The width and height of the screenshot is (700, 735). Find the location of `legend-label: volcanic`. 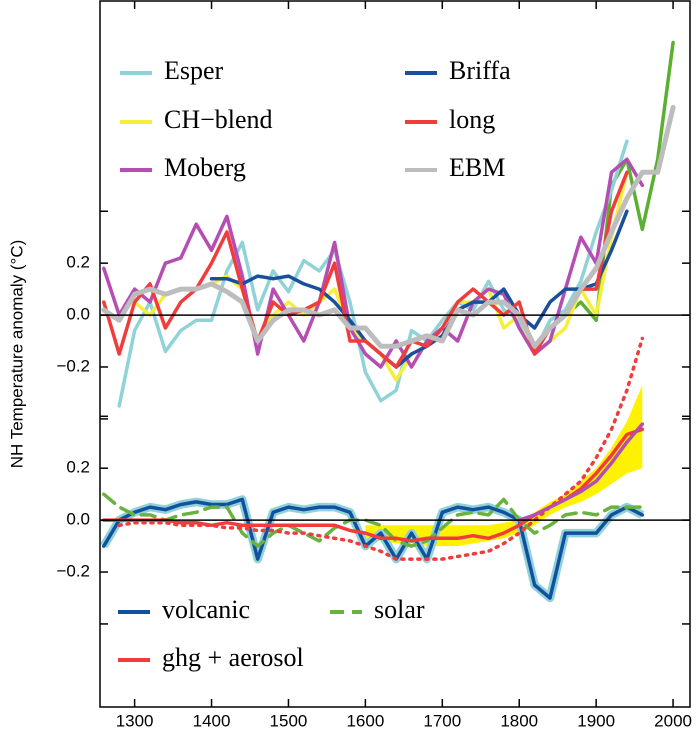

legend-label: volcanic is located at coordinates (206, 609).